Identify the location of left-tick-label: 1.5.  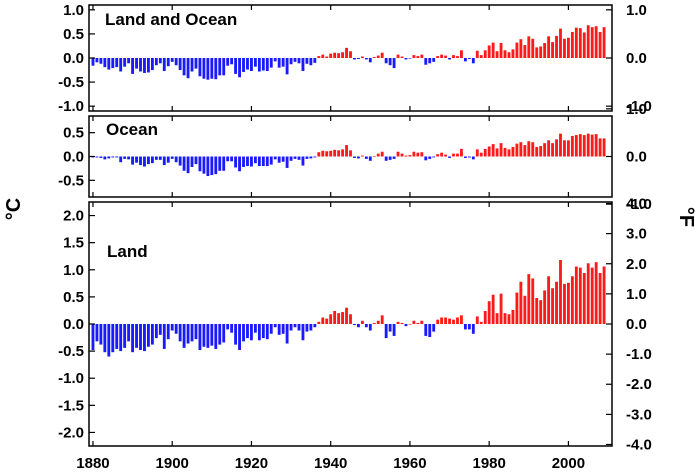
(73, 243).